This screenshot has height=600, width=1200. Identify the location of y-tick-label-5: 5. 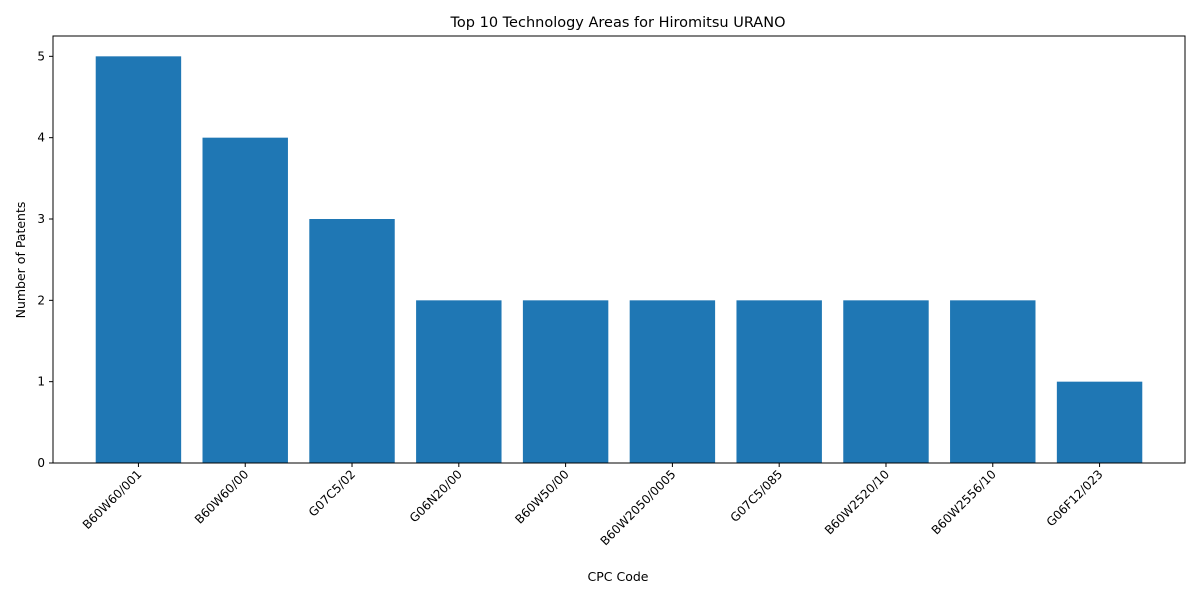
(41, 56).